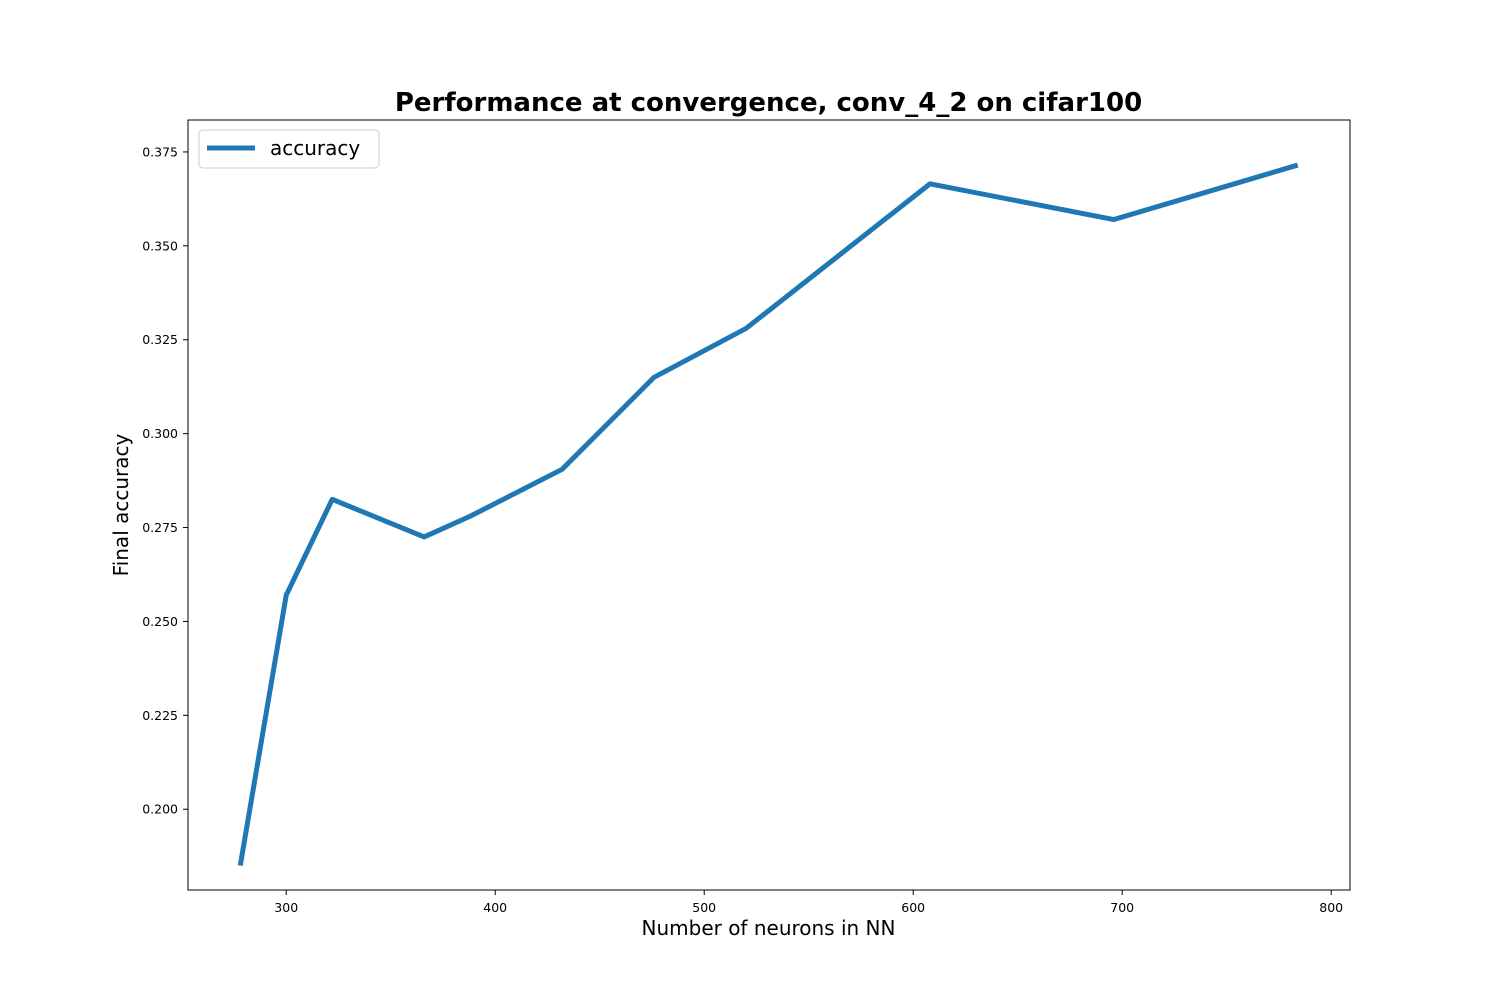 Image resolution: width=1500 pixels, height=1004 pixels. Describe the element at coordinates (315, 148) in the screenshot. I see `legend-label-accuracy: accuracy` at that location.